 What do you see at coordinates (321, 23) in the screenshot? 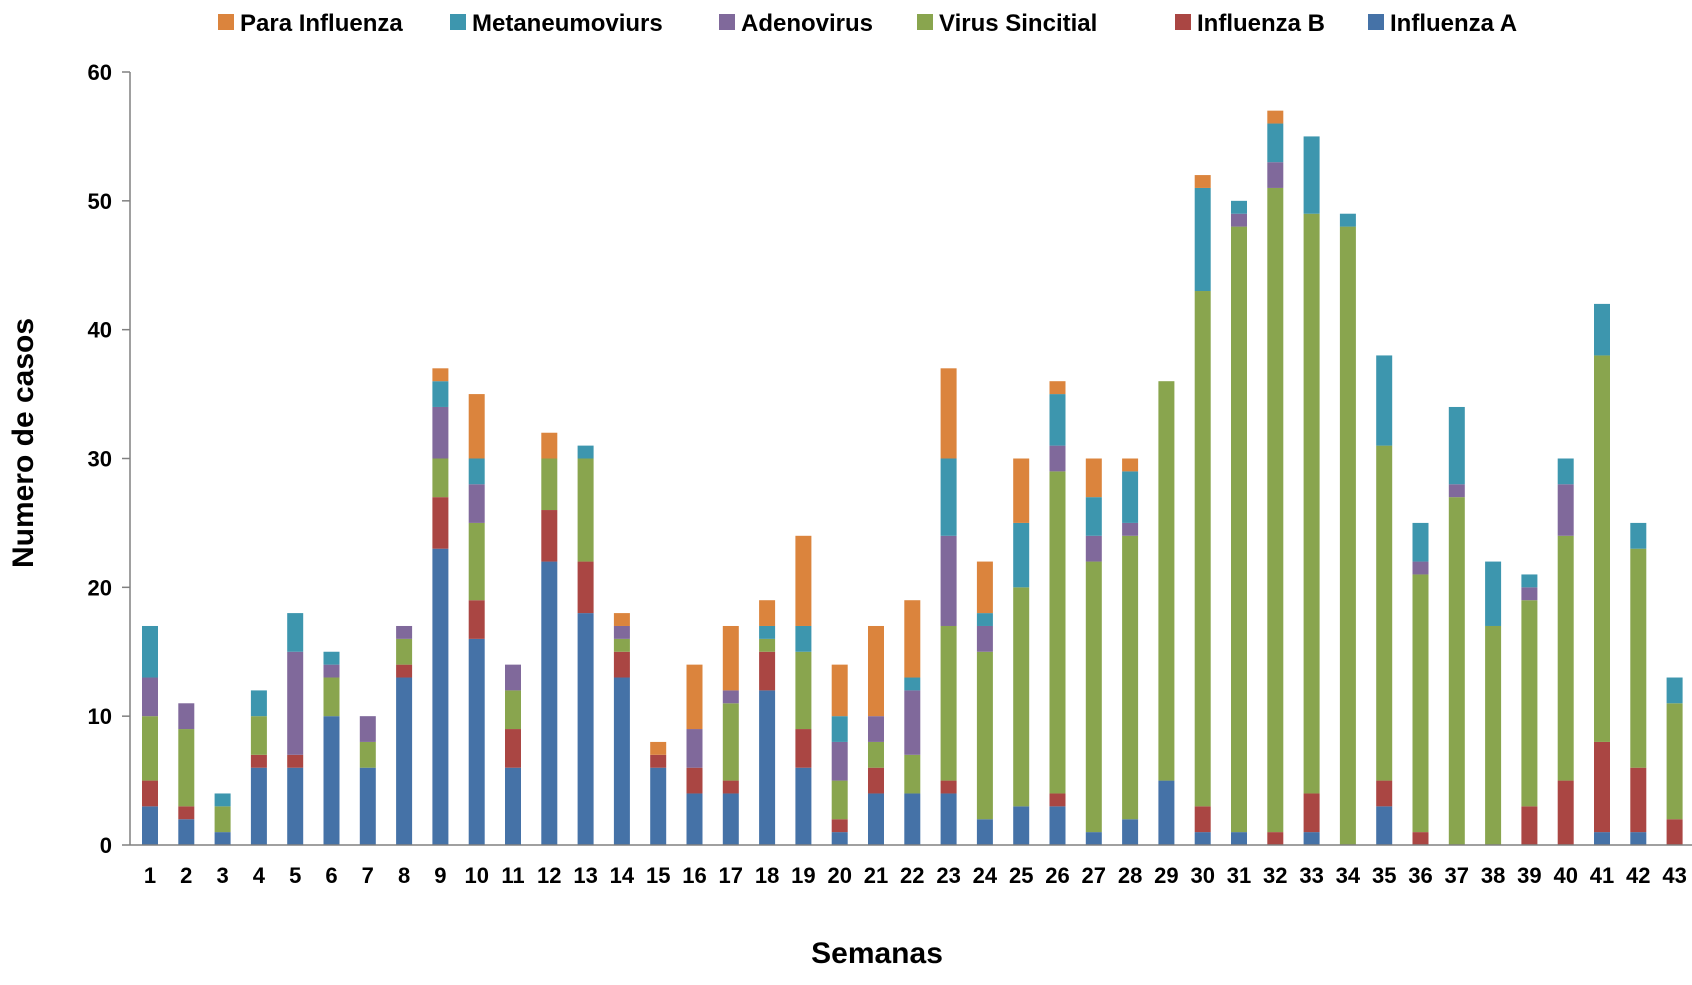
I see `legend-label-para-influenza: Para Influenza` at bounding box center [321, 23].